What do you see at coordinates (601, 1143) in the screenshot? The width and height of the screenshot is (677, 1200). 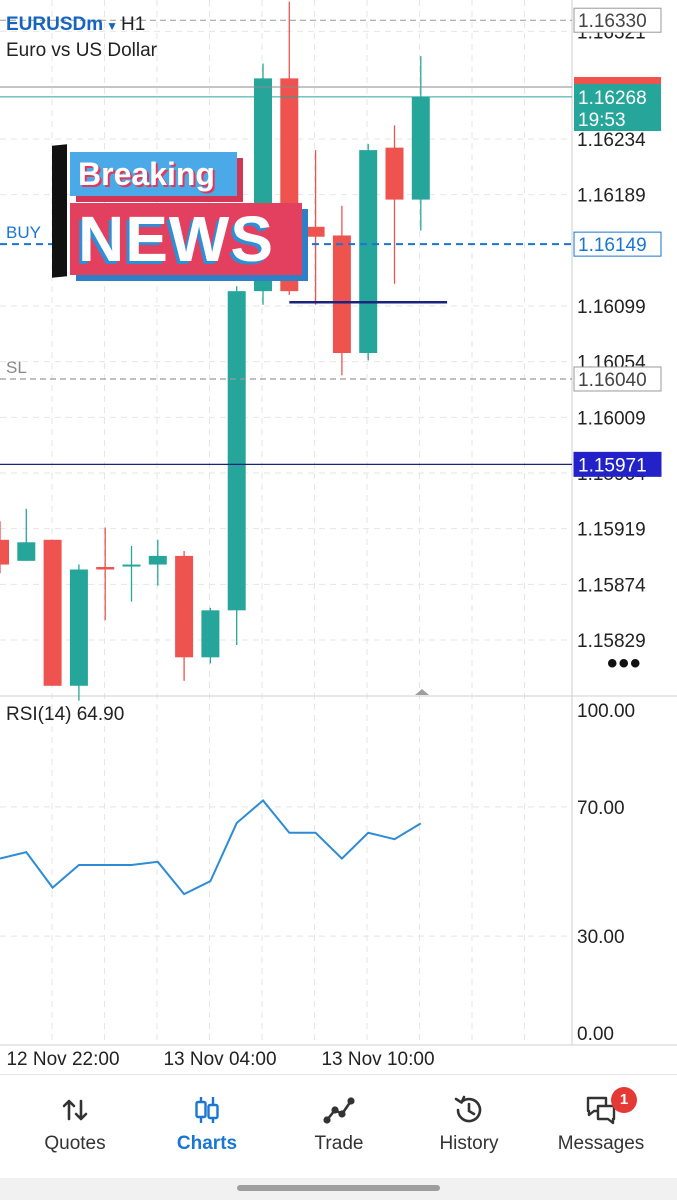 I see `tab-label: Messages` at bounding box center [601, 1143].